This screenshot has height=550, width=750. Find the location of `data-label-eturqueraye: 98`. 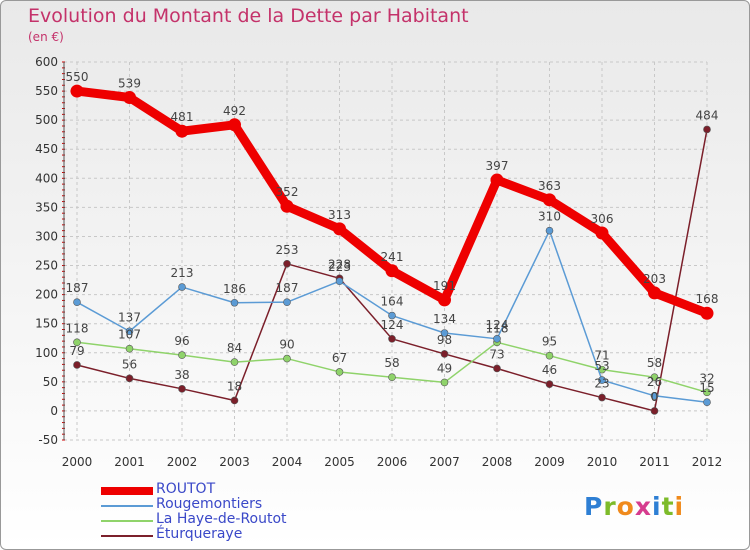

data-label-eturqueraye: 98 is located at coordinates (444, 340).